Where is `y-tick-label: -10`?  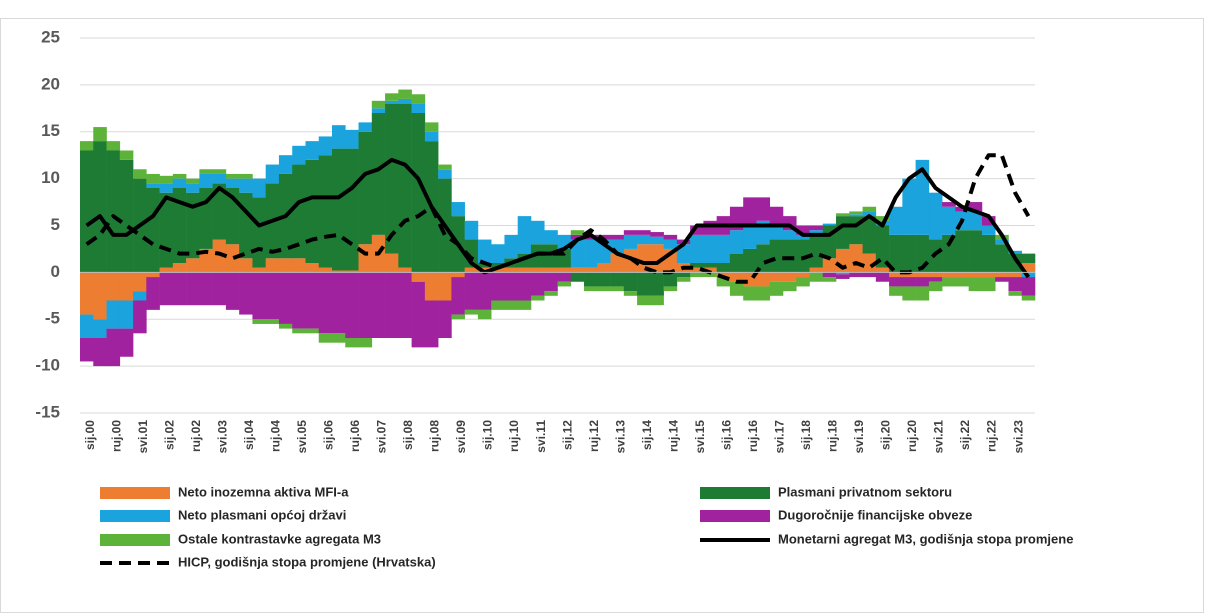
y-tick-label: -10 is located at coordinates (47, 365).